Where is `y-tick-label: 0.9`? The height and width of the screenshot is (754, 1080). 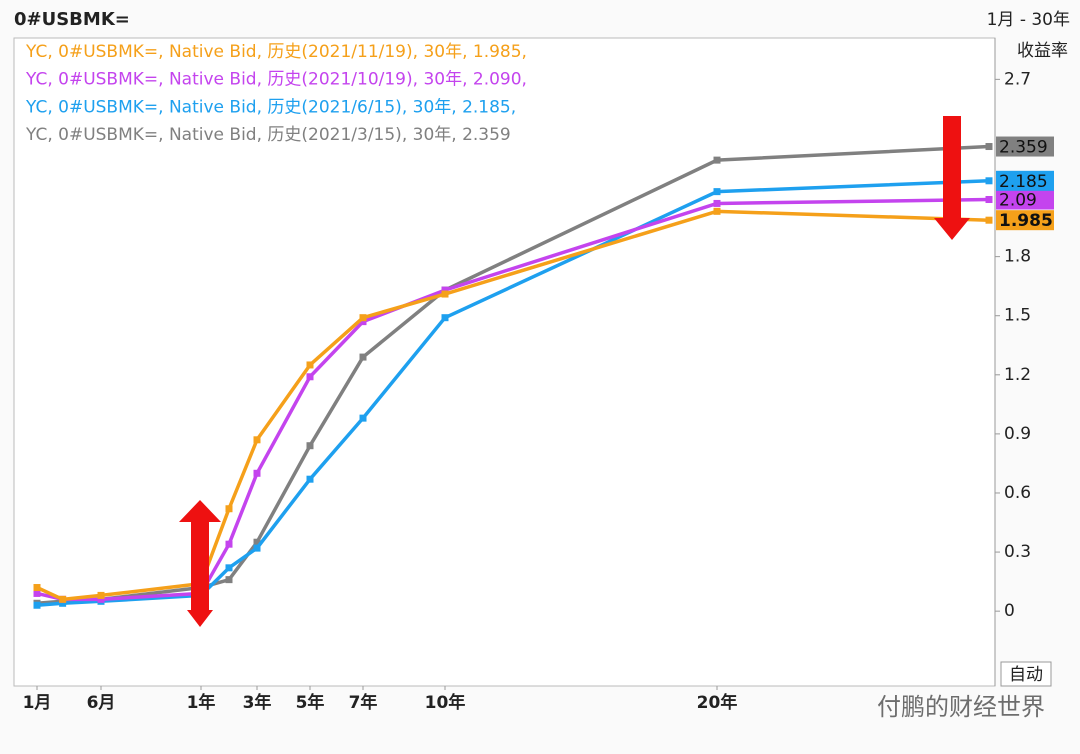 y-tick-label: 0.9 is located at coordinates (1017, 434).